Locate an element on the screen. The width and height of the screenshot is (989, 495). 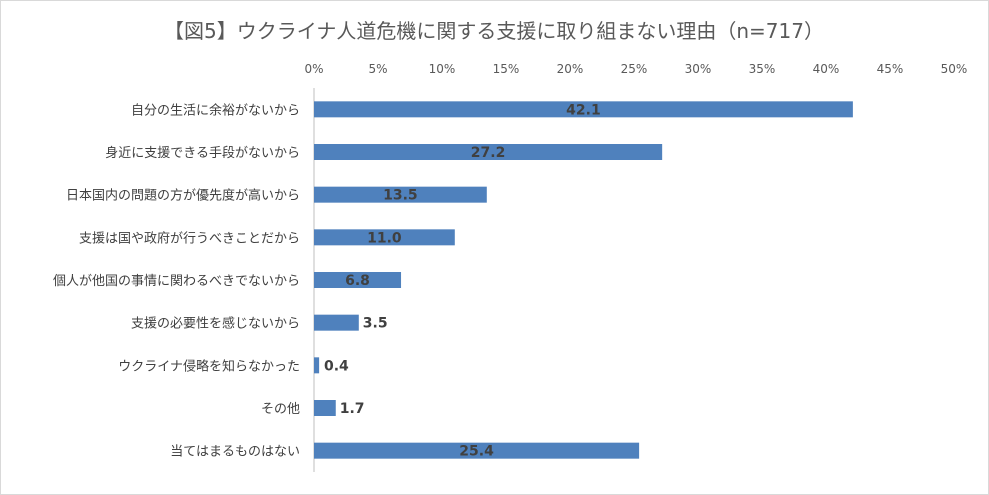
data-label: 27.2 is located at coordinates (488, 153).